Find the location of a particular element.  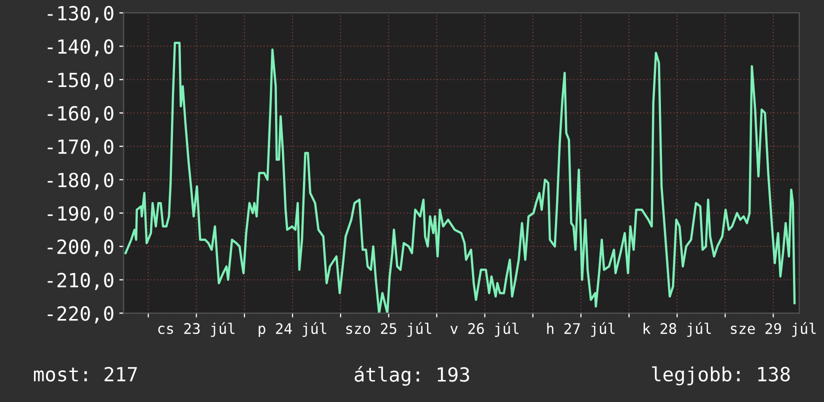

text: most: 217 is located at coordinates (85, 374).